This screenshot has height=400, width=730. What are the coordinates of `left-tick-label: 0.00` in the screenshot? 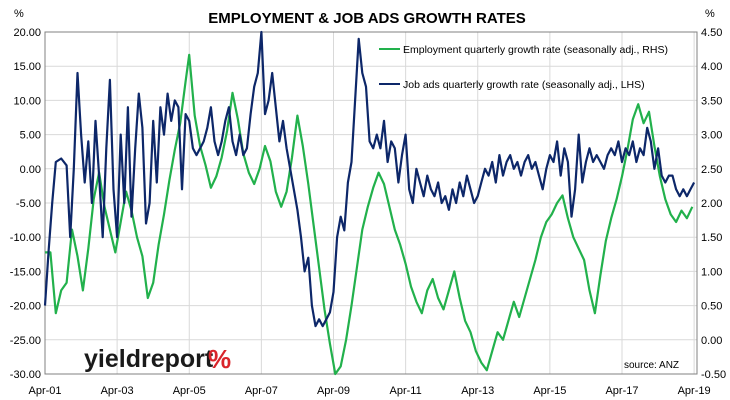 It's located at (30, 170).